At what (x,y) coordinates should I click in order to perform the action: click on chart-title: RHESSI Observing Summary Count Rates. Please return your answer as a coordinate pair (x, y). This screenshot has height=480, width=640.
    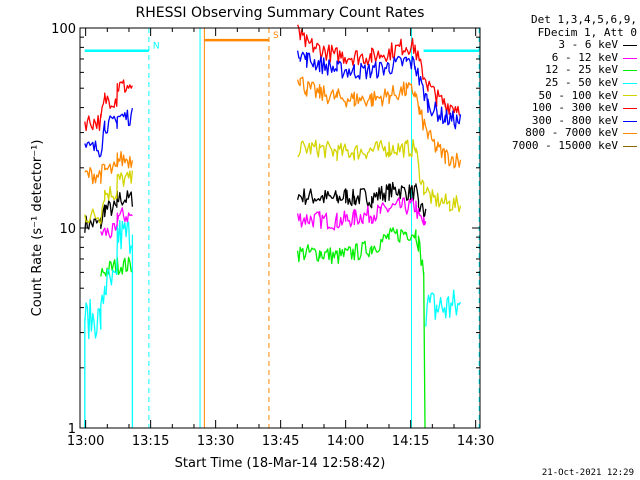
    Looking at the image, I should click on (280, 13).